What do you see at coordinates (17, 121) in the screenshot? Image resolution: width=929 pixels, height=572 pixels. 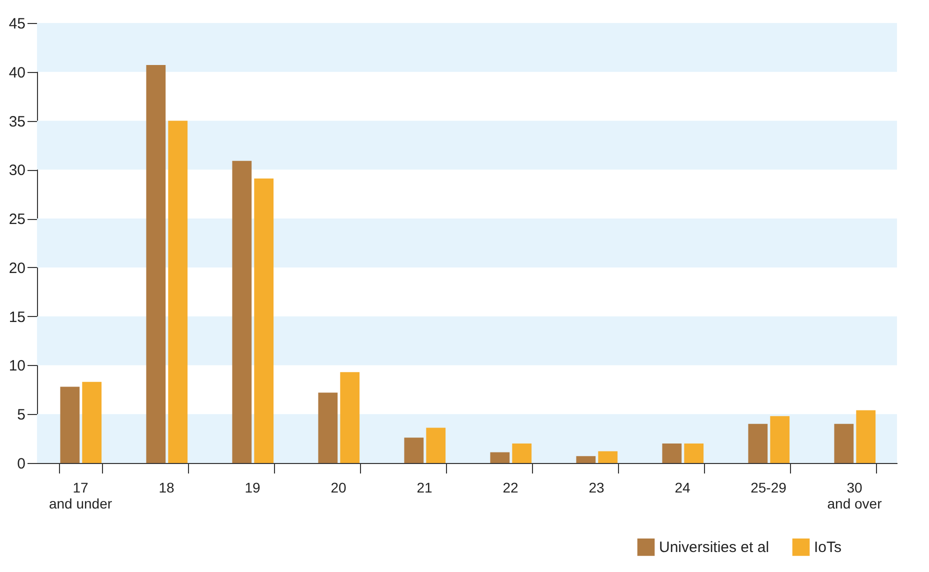 I see `y-tick-label: 35` at bounding box center [17, 121].